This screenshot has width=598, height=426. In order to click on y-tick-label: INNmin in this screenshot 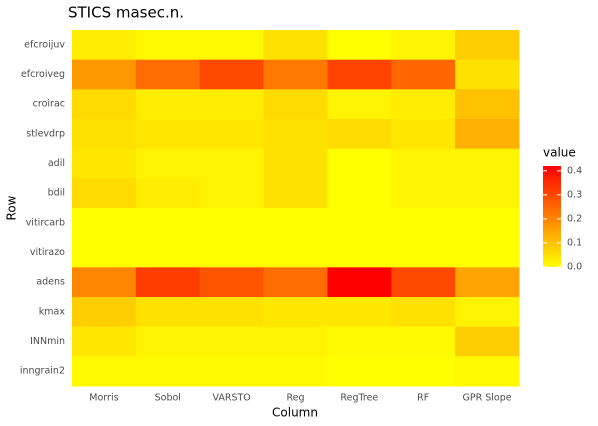, I will do `click(47, 341)`.